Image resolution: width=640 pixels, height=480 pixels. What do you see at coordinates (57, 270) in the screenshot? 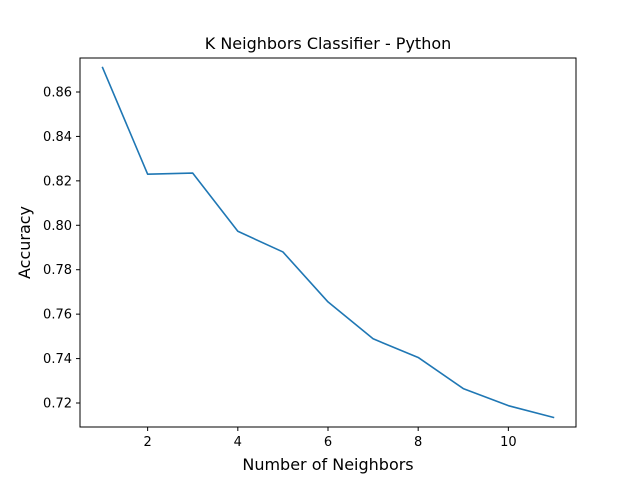
I see `y-tick-label: 0.78` at bounding box center [57, 270].